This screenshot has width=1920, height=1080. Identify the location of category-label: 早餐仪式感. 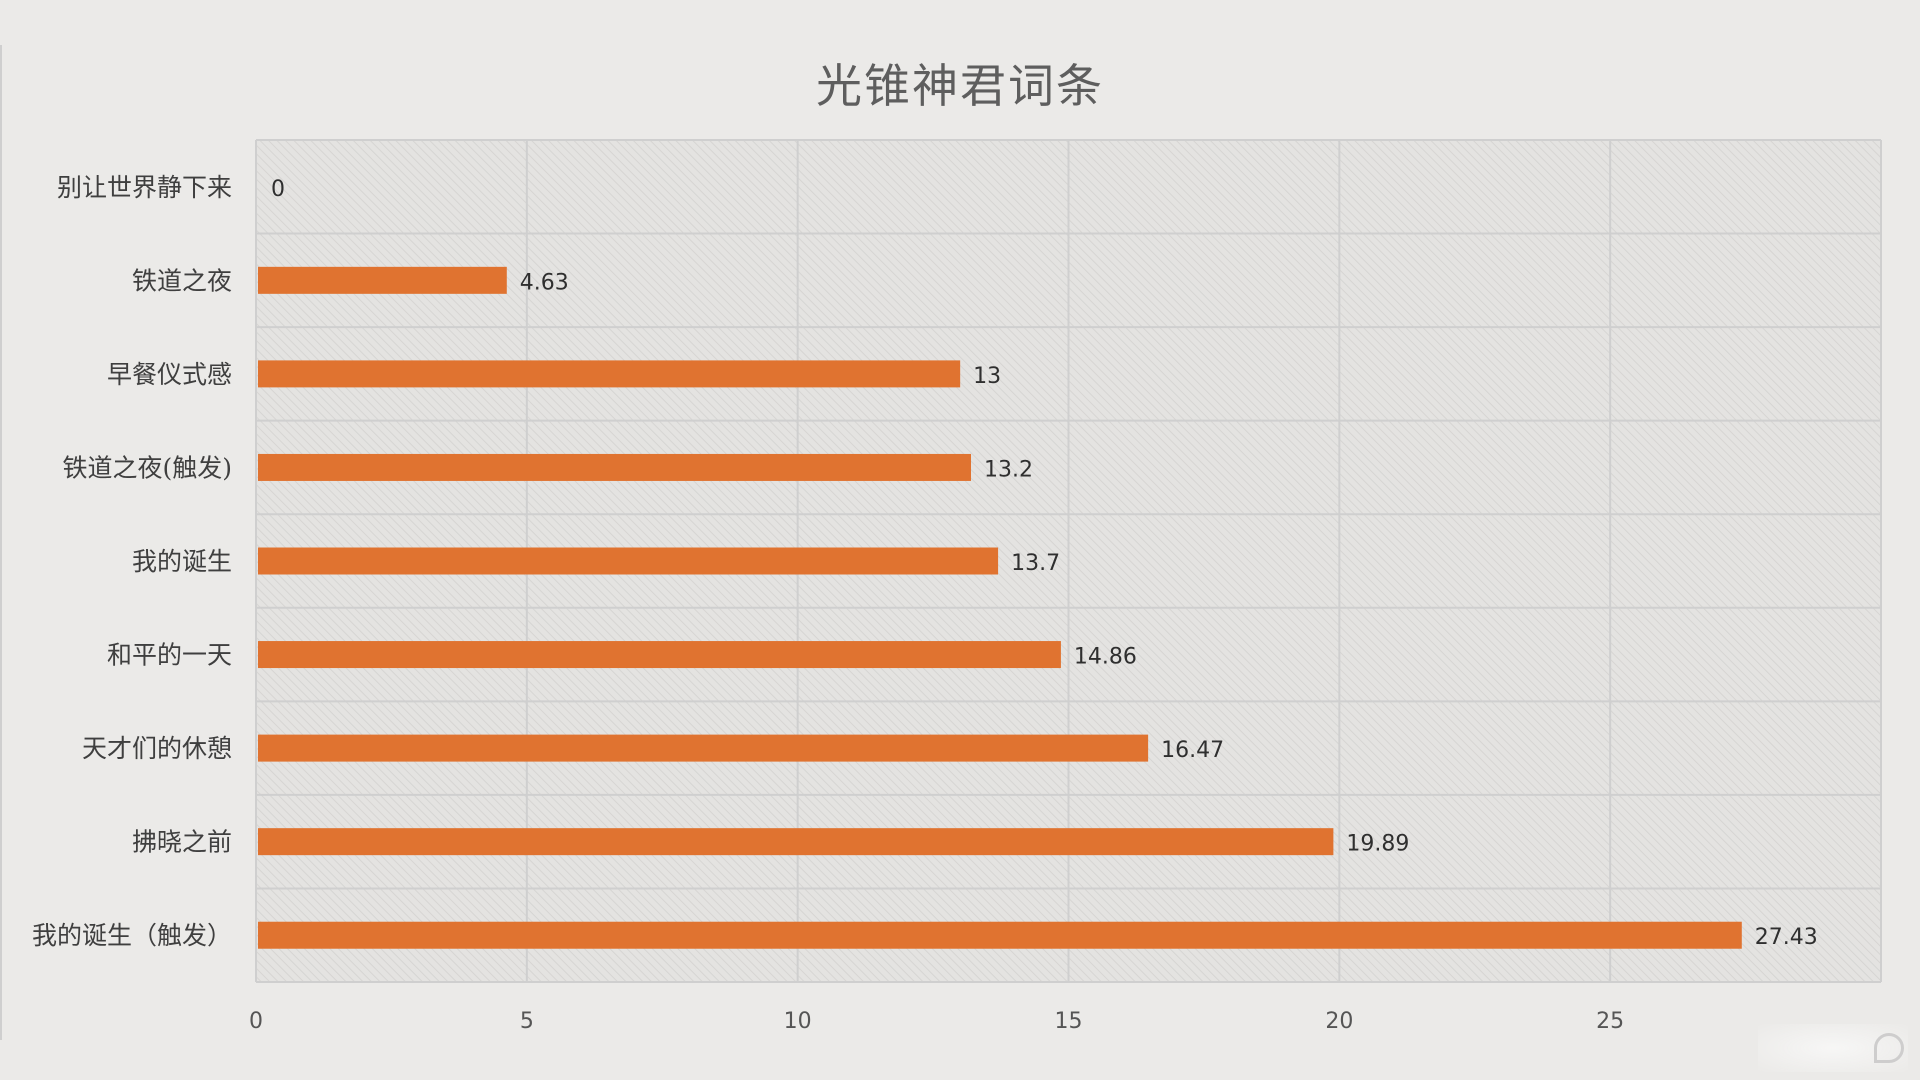
(169, 374).